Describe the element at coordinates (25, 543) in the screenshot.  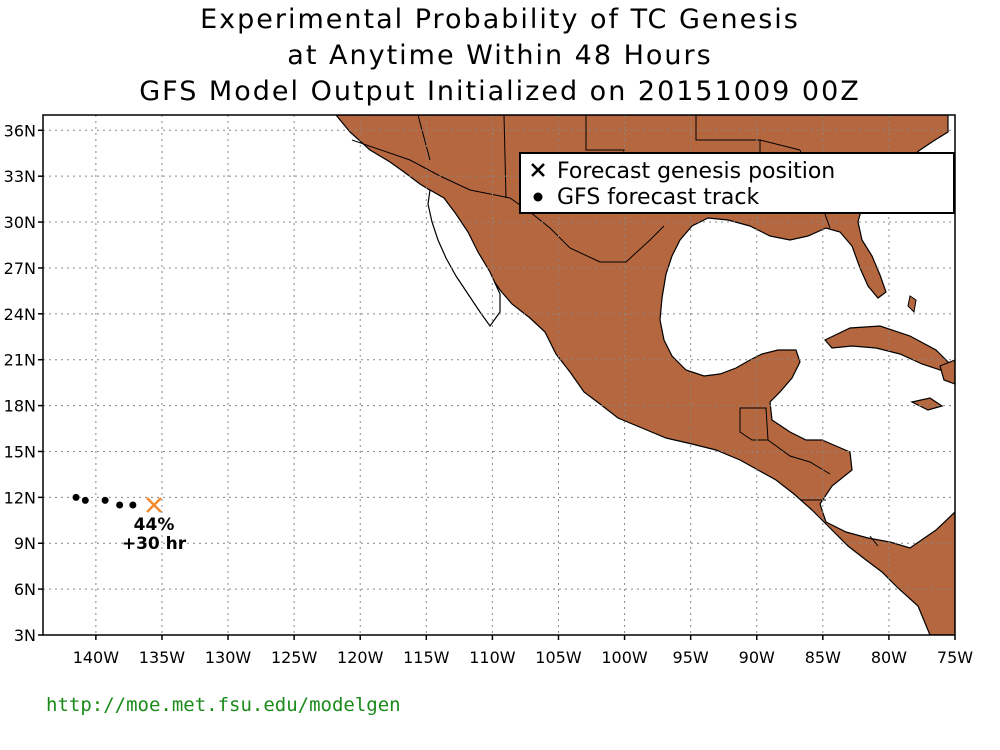
I see `lat-tick-label: 9N` at that location.